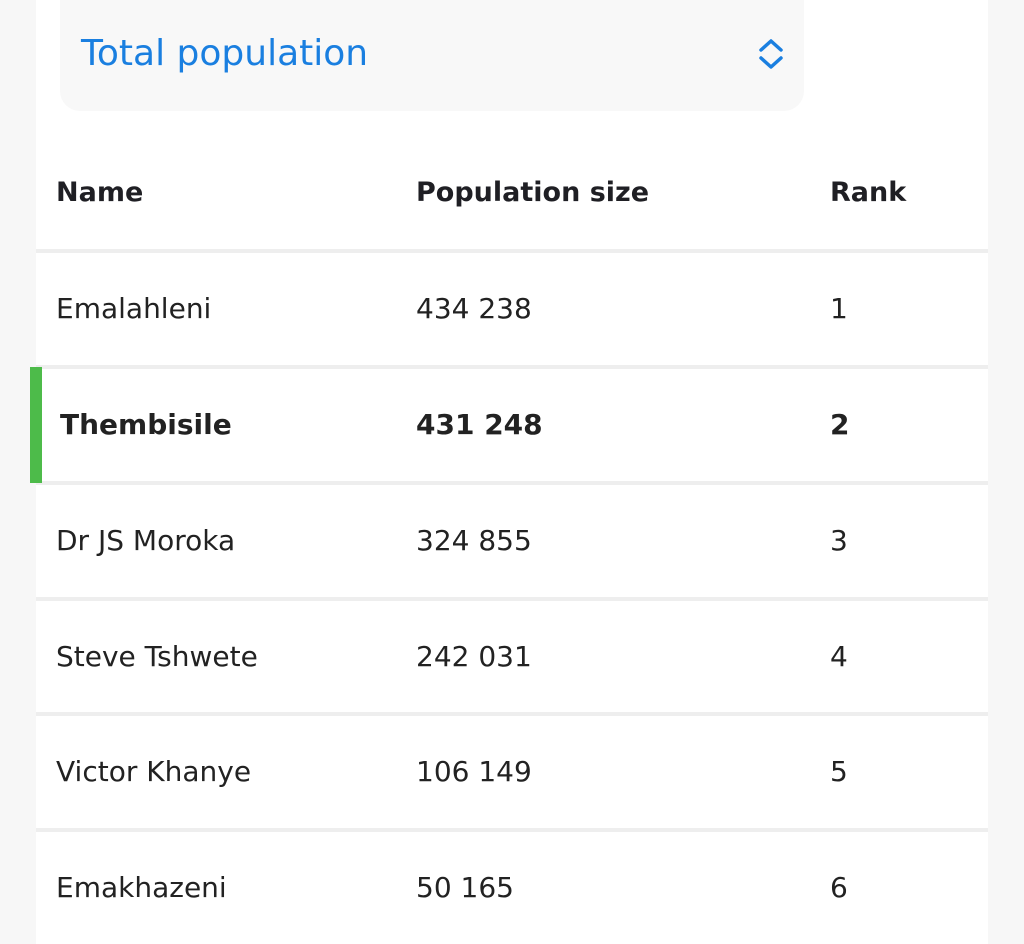 The image size is (1024, 944). Describe the element at coordinates (840, 424) in the screenshot. I see `row-rank: 2` at that location.